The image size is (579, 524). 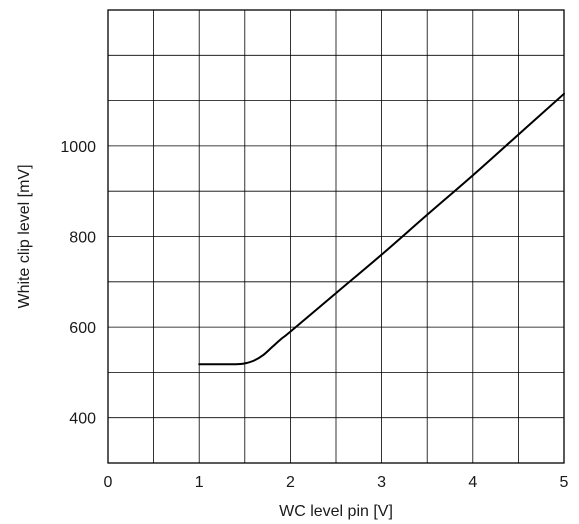 I want to click on x-tick-label: 3, so click(x=381, y=482).